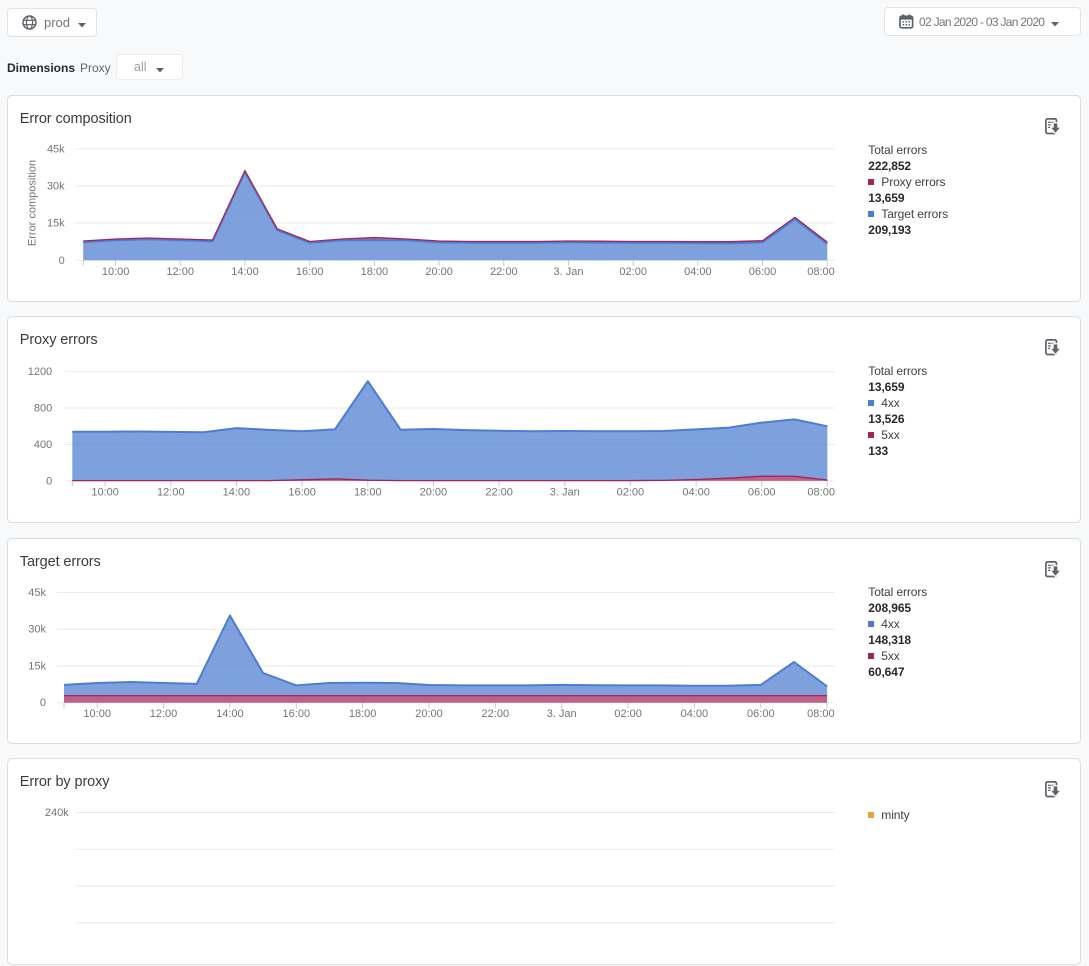  What do you see at coordinates (43, 409) in the screenshot?
I see `svg-text: 800` at bounding box center [43, 409].